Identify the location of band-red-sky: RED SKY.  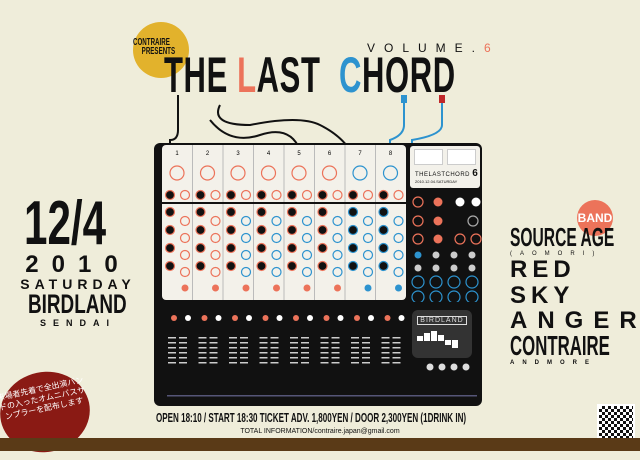
(543, 282).